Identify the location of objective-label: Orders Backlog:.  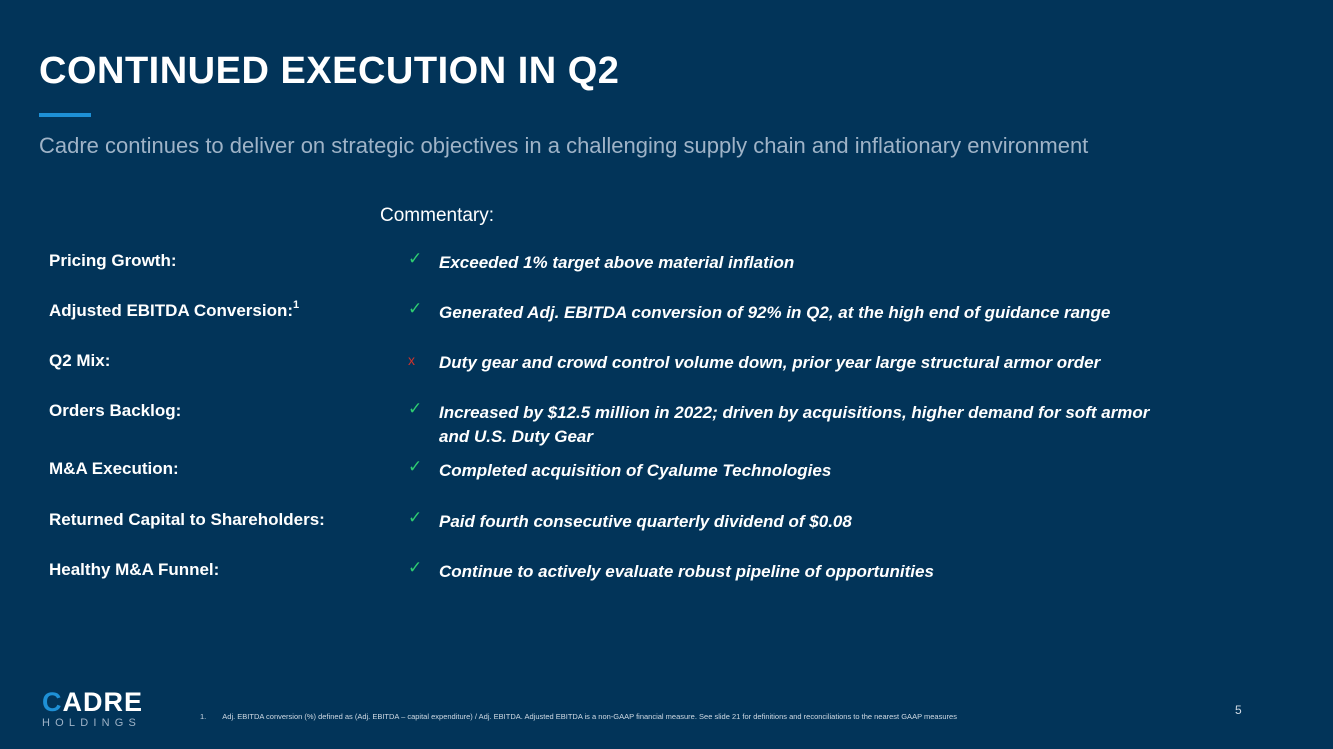
(115, 410).